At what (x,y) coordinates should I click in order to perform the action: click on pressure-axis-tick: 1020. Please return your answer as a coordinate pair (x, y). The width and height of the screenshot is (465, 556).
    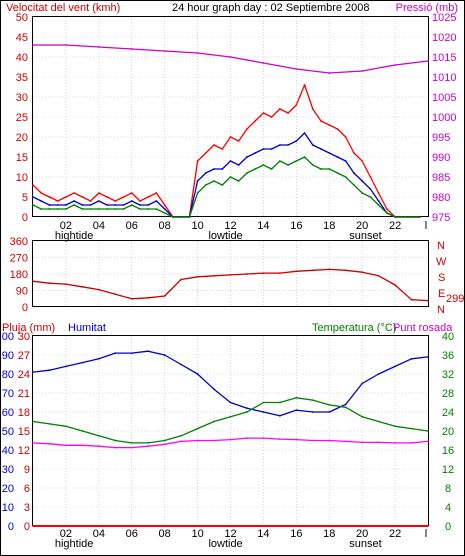
    Looking at the image, I should click on (444, 38).